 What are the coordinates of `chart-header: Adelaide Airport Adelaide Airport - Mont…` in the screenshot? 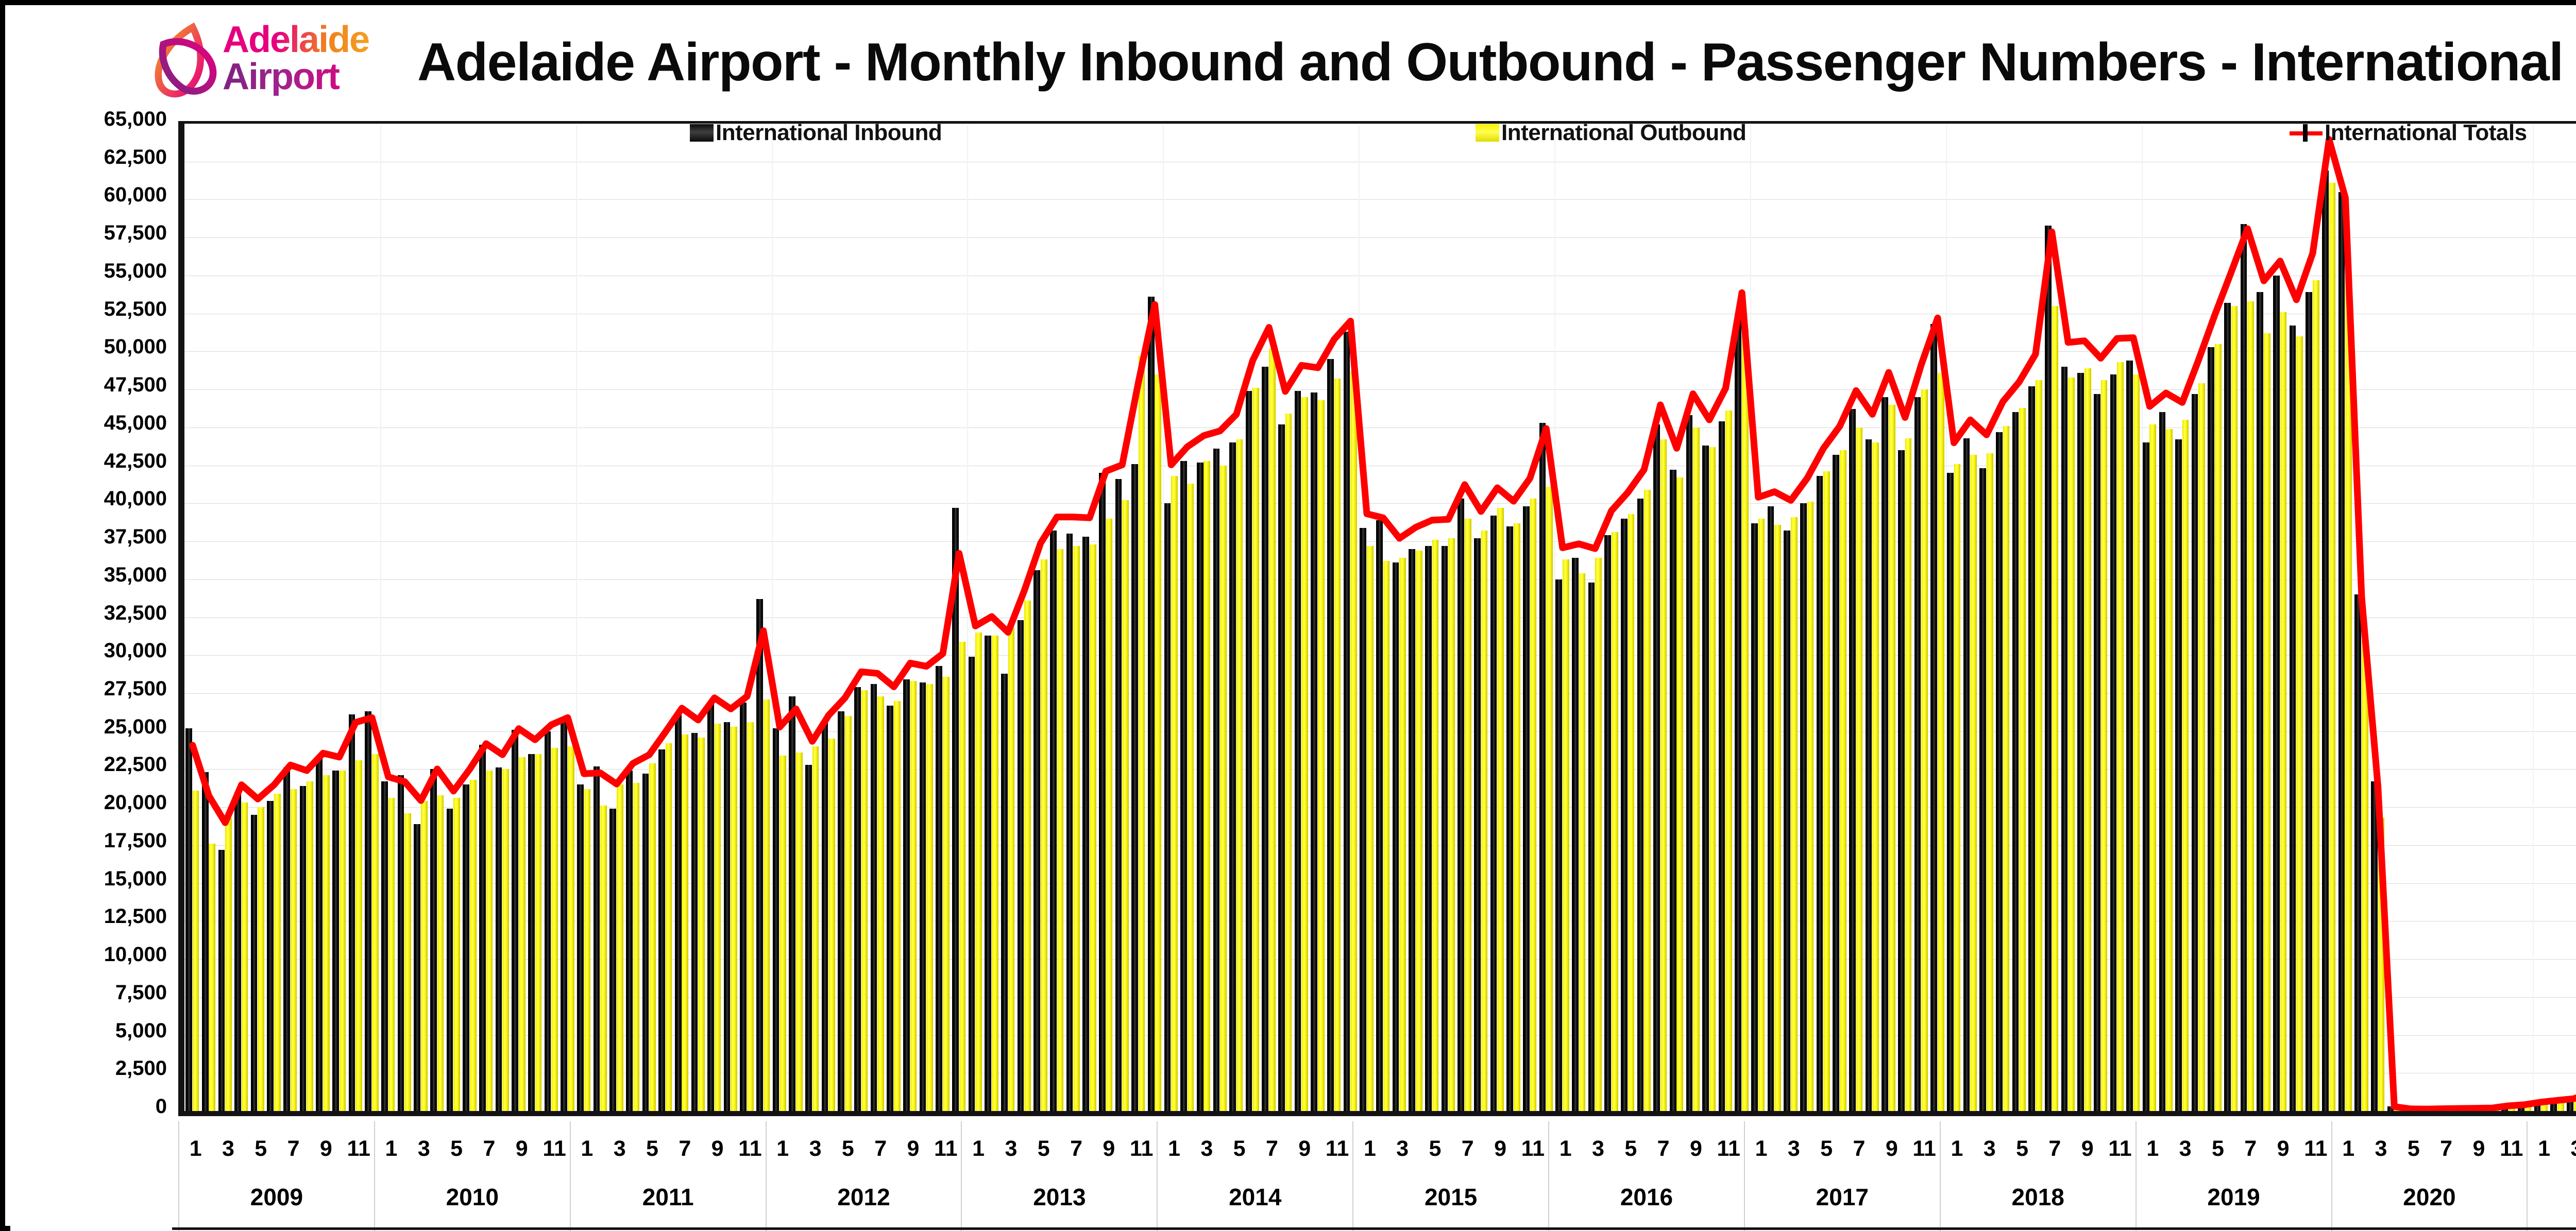 It's located at (1293, 61).